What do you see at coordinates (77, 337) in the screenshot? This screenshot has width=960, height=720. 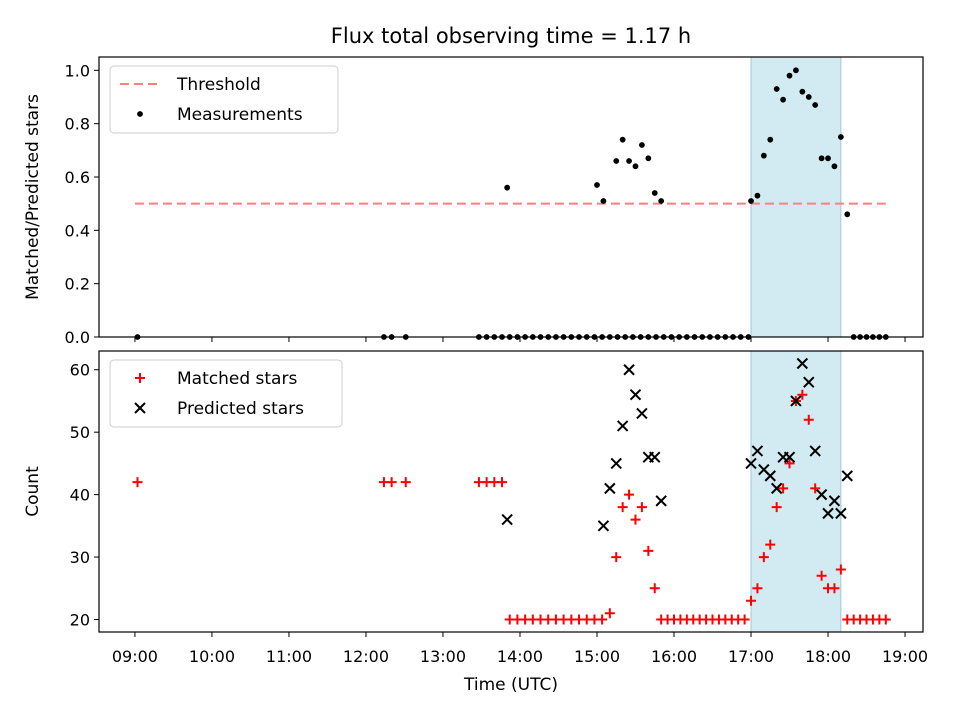 I see `top-y-tick-label: 0.0` at bounding box center [77, 337].